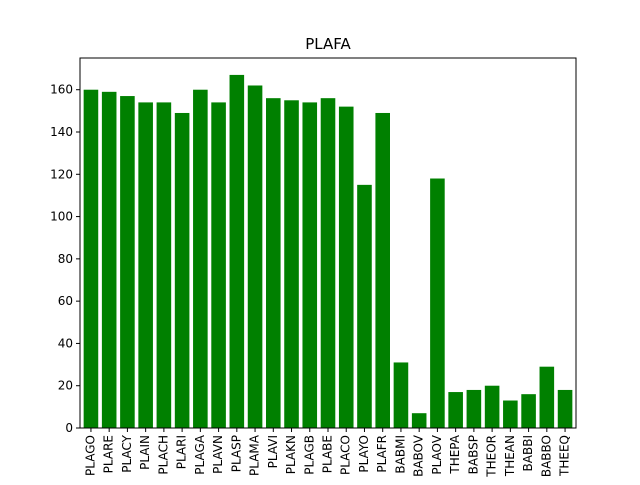 This screenshot has width=640, height=485. What do you see at coordinates (492, 406) in the screenshot?
I see `bar-theor` at bounding box center [492, 406].